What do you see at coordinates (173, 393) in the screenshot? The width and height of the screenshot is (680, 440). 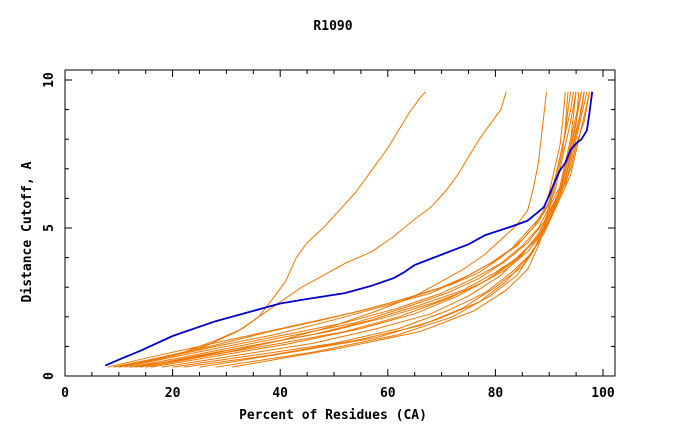 I see `x-tick-label: 20` at bounding box center [173, 393].